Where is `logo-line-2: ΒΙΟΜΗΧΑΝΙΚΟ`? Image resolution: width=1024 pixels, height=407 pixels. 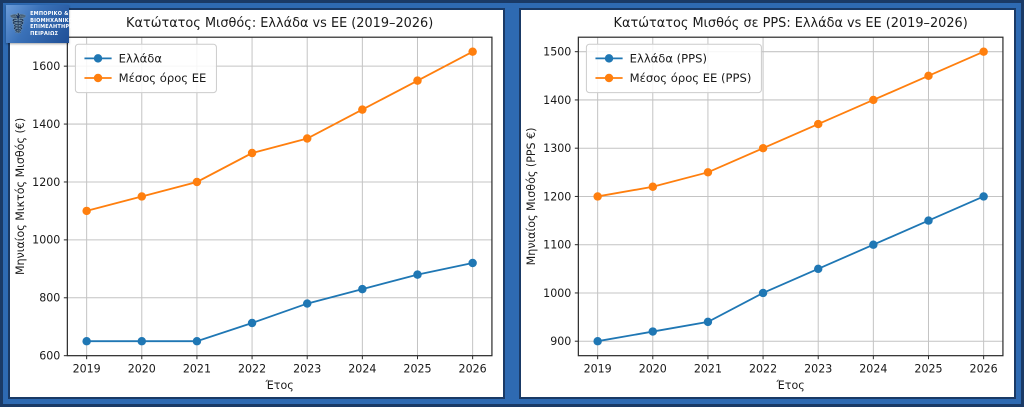
logo-line-2: ΒΙΟΜΗΧΑΝΙΚΟ is located at coordinates (52, 20).